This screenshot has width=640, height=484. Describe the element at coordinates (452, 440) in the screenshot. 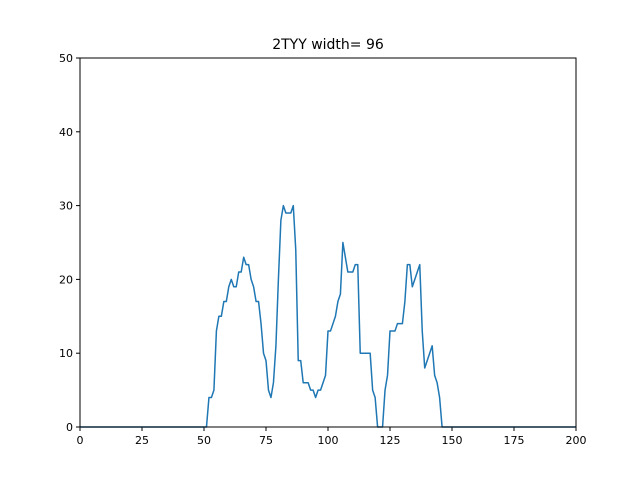

I see `x-tick-label: 150` at that location.